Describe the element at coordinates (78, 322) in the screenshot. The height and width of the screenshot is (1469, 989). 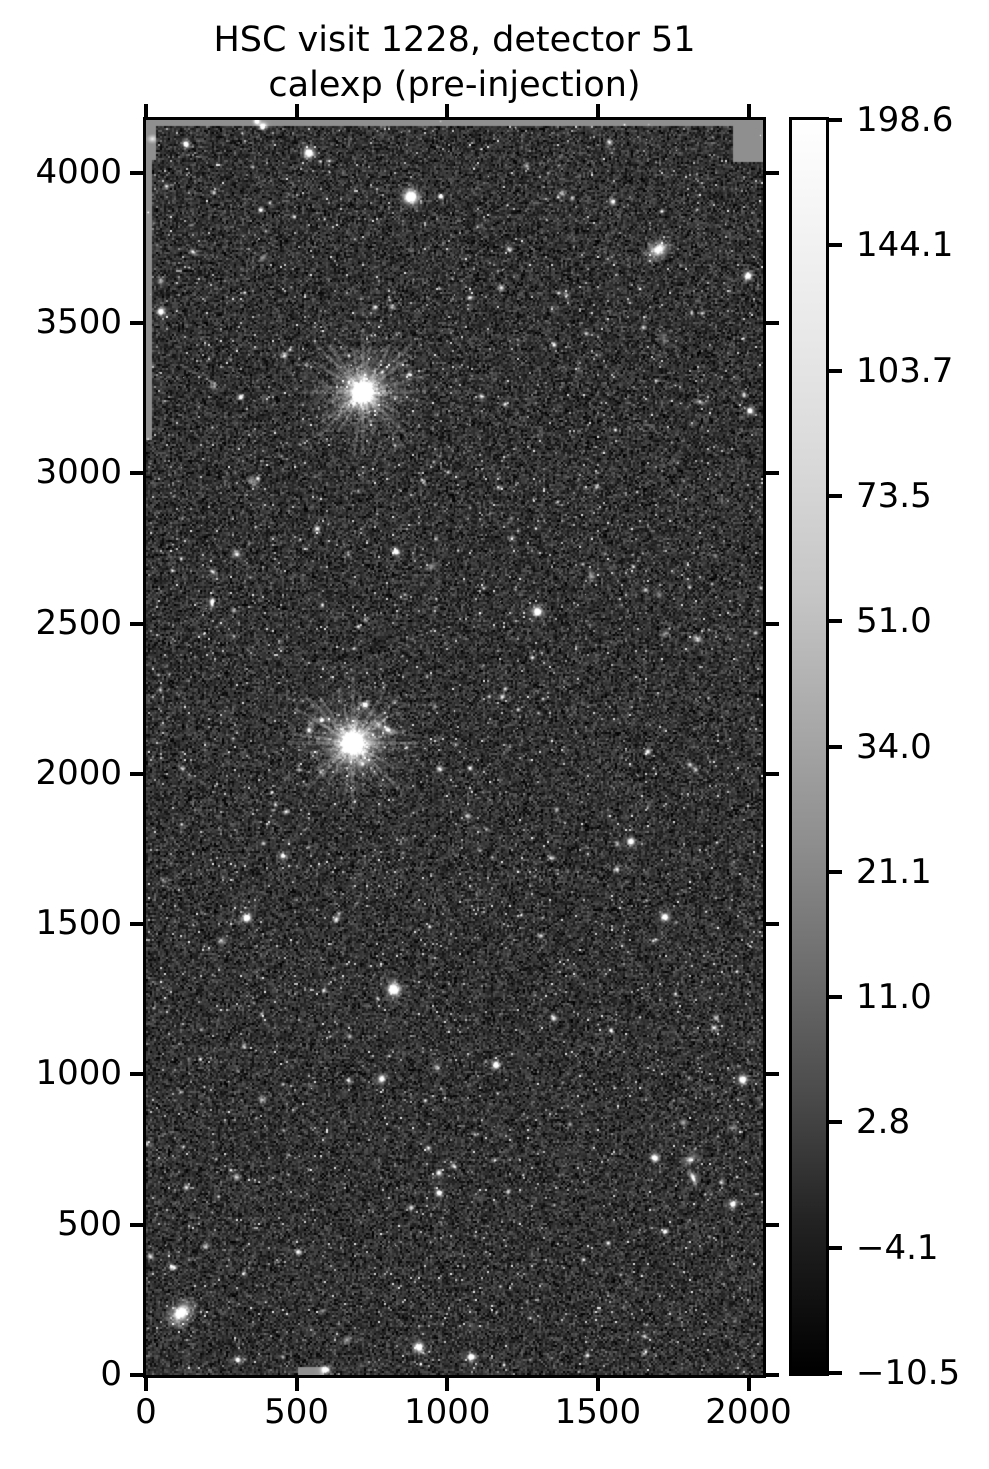
I see `y-tick-label: 3500` at that location.